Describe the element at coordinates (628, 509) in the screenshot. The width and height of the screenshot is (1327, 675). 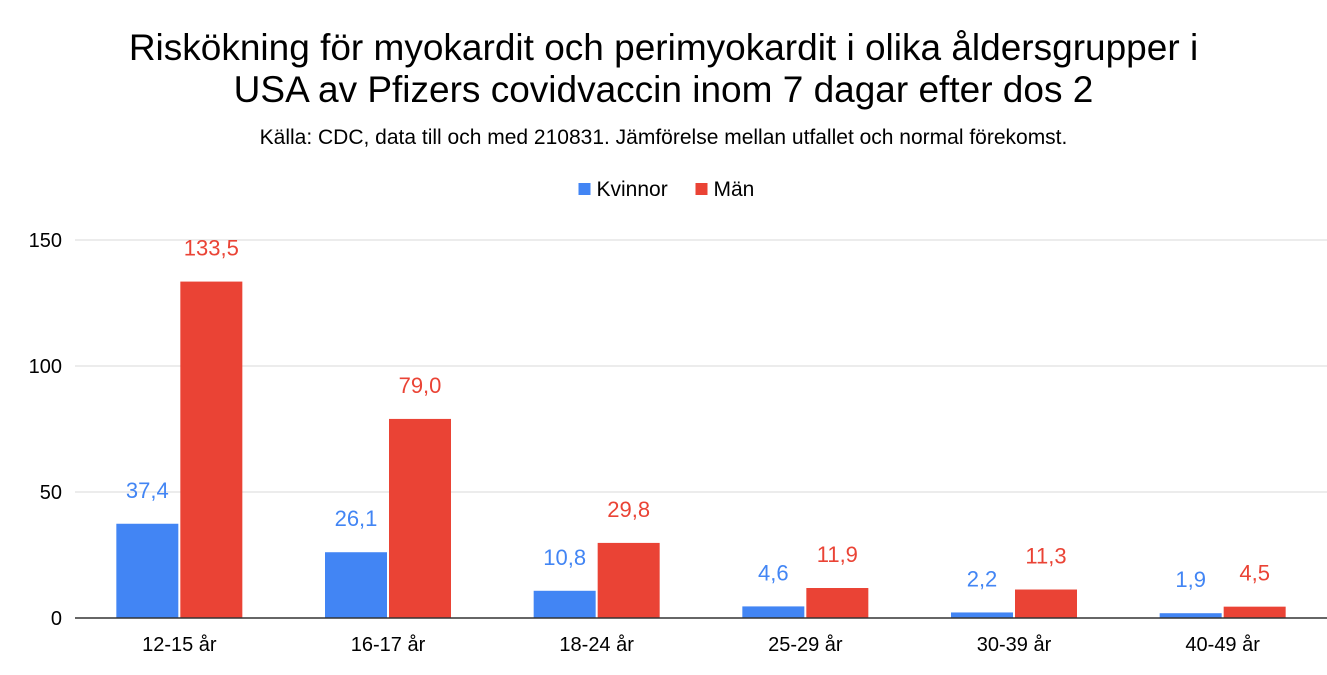
I see `data-label: 29,8` at that location.